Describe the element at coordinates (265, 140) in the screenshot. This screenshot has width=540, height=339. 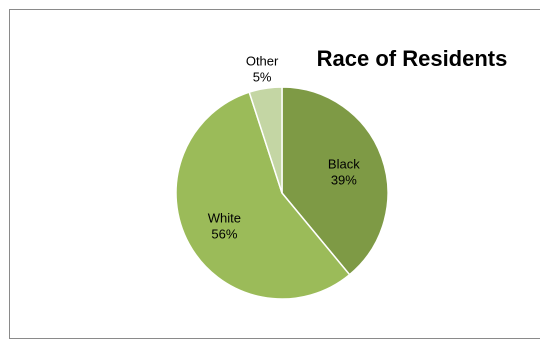
I see `pie-slice-other` at that location.